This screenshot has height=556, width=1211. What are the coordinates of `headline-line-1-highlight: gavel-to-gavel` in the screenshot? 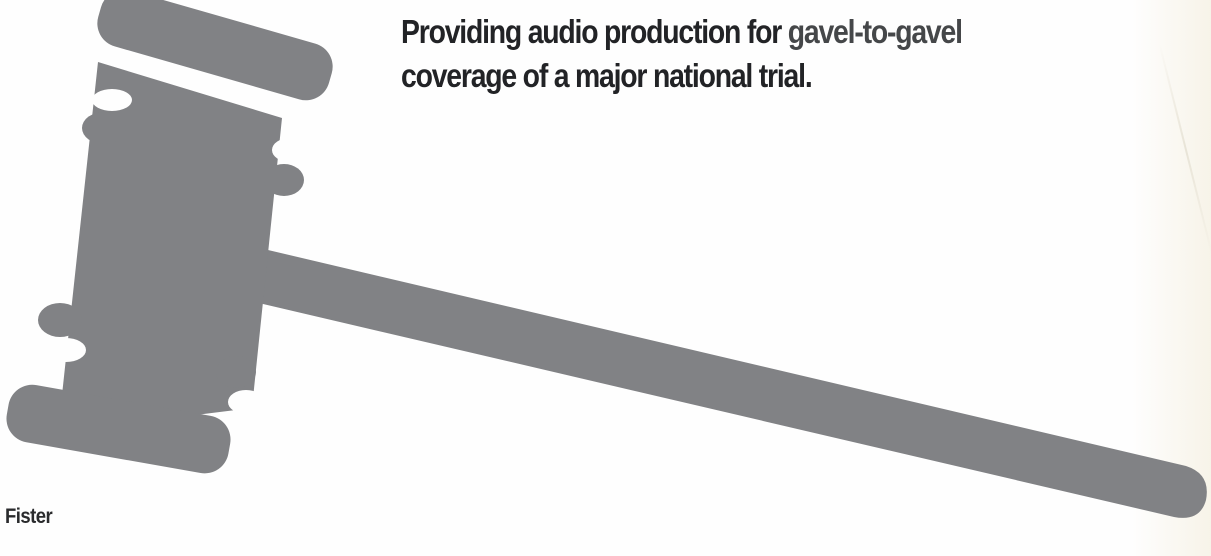 It's located at (875, 31).